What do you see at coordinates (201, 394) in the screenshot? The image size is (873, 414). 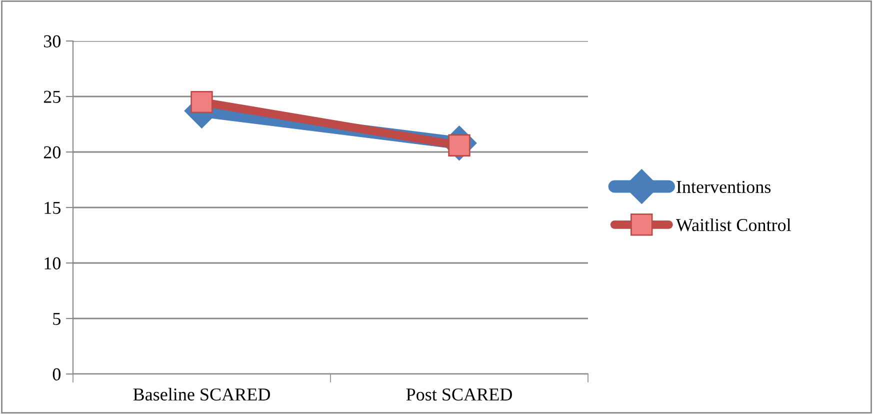 I see `x-tick-label: Baseline SCARED` at bounding box center [201, 394].